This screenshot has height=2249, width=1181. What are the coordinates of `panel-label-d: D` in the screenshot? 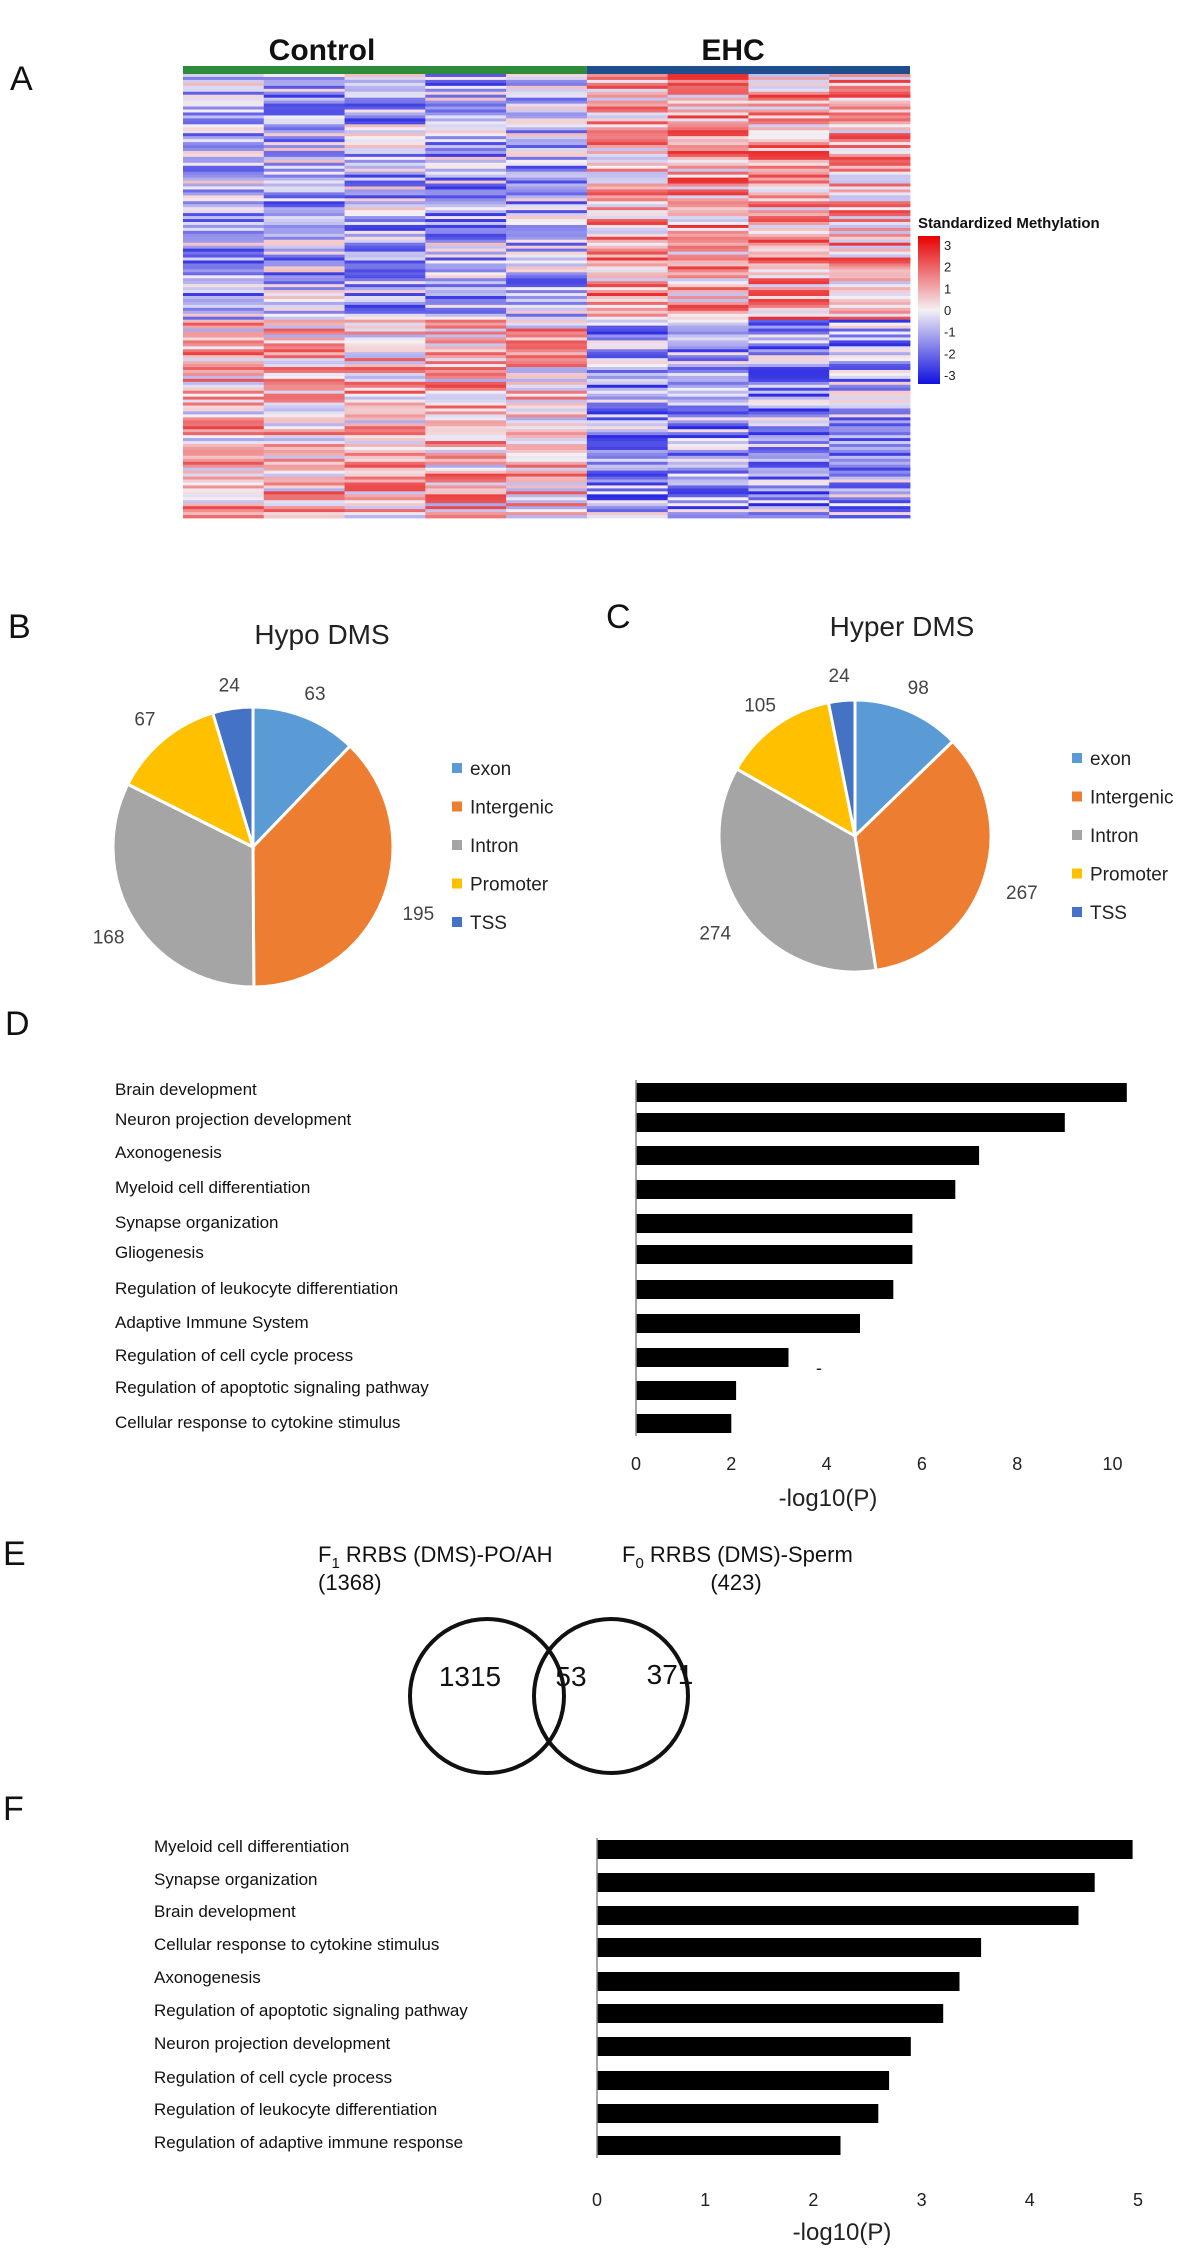 It's located at (17, 1024).